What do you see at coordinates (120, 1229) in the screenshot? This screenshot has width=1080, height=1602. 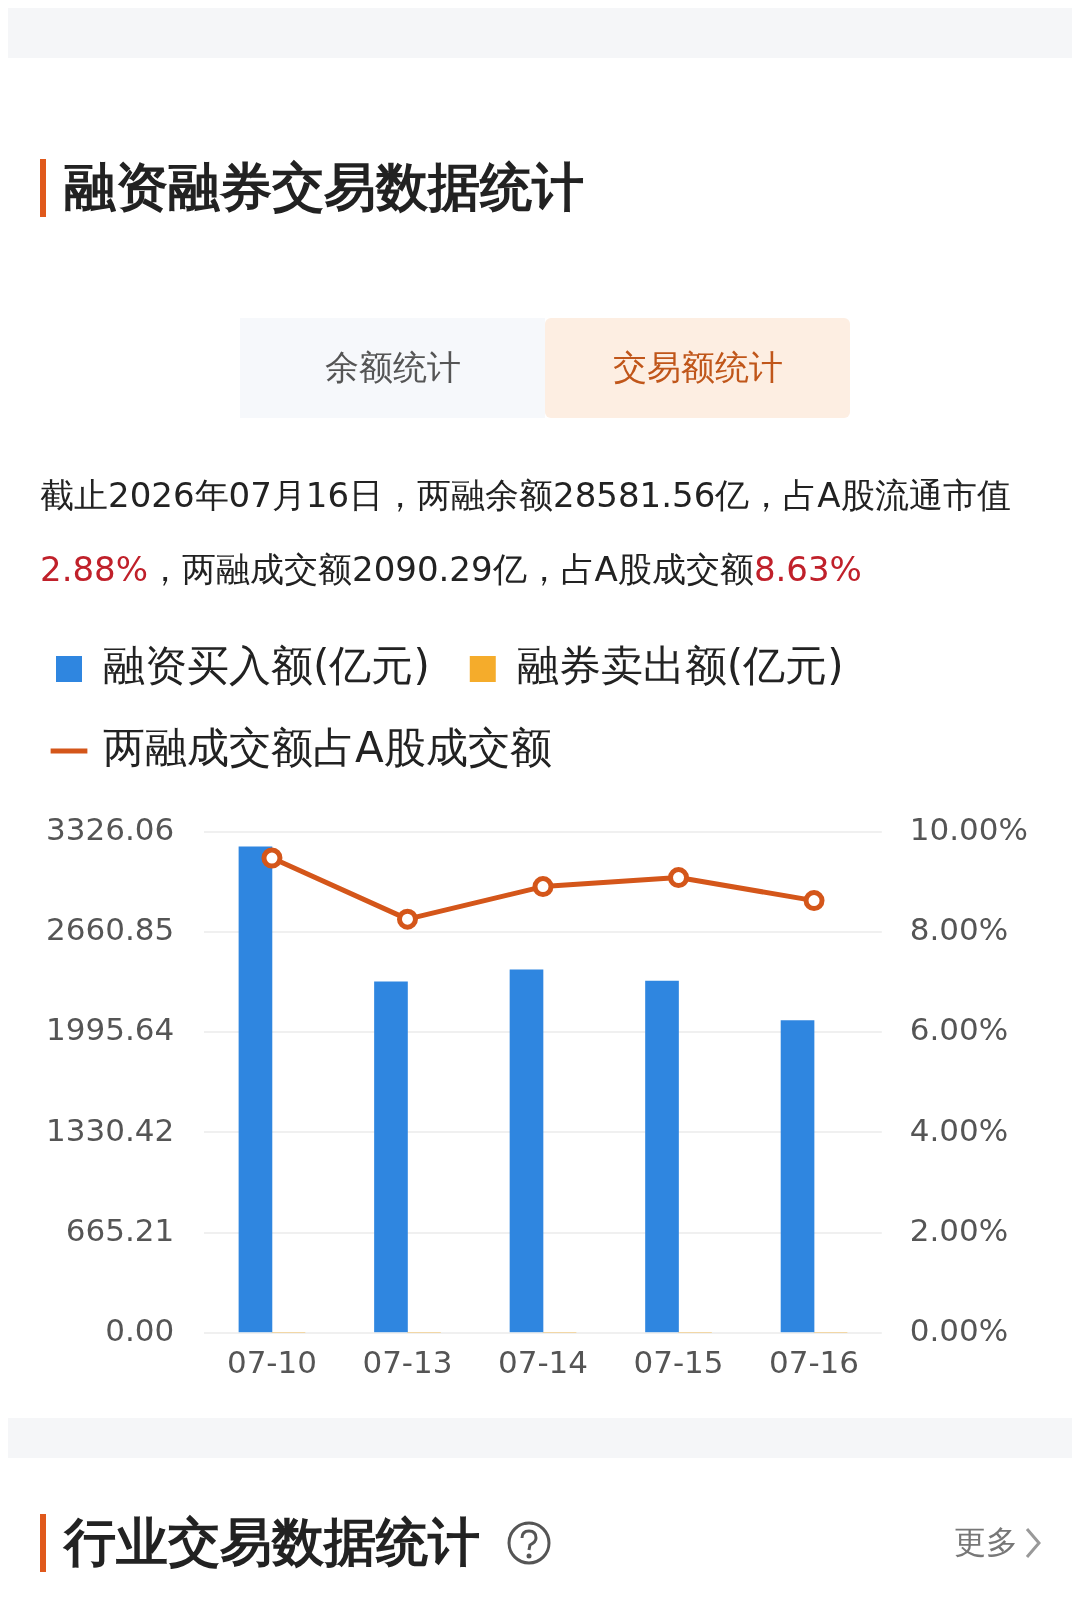 I see `y-tick-label: 665.21` at bounding box center [120, 1229].